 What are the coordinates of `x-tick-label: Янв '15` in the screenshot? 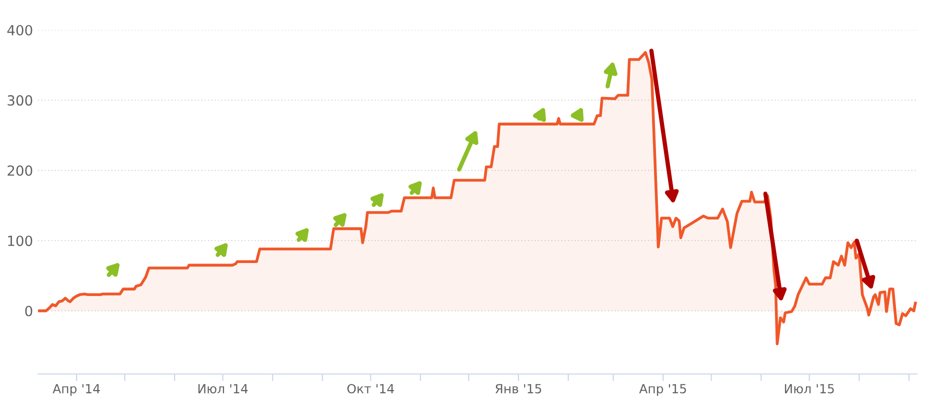 It's located at (519, 389).